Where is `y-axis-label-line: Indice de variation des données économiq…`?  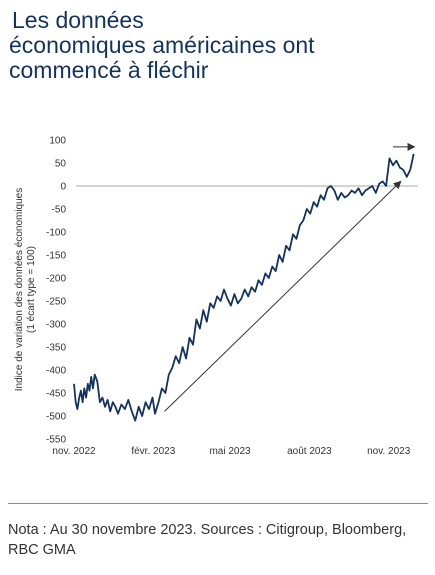
y-axis-label-line: Indice de variation des données économiq… is located at coordinates (19, 289).